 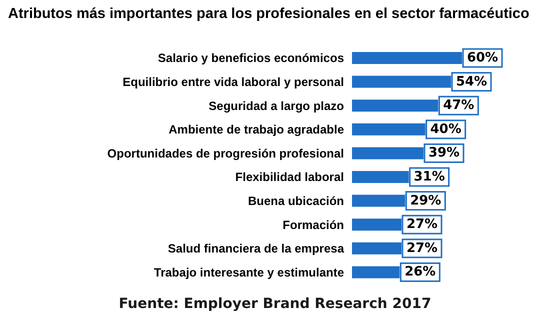 What do you see at coordinates (313, 225) in the screenshot?
I see `y-tick-label: Formación` at bounding box center [313, 225].